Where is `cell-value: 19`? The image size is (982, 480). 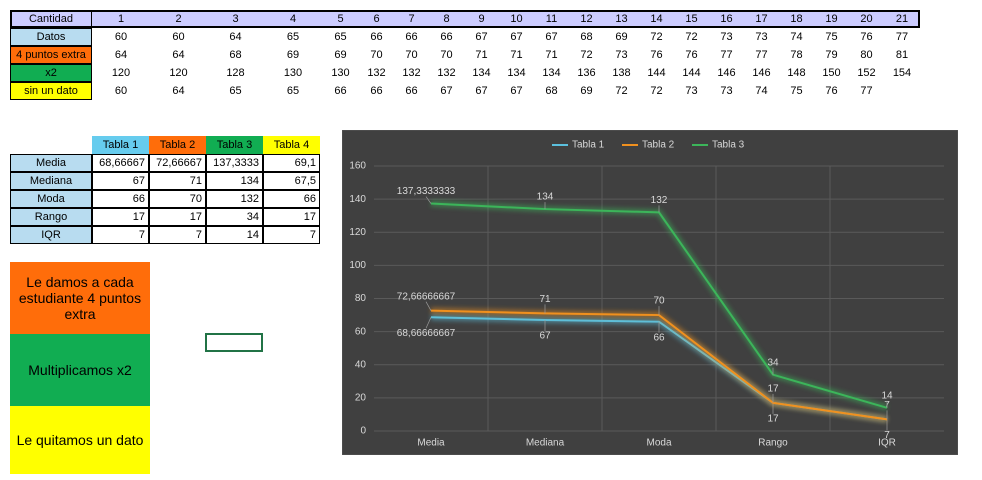 cell-value: 19 is located at coordinates (831, 19).